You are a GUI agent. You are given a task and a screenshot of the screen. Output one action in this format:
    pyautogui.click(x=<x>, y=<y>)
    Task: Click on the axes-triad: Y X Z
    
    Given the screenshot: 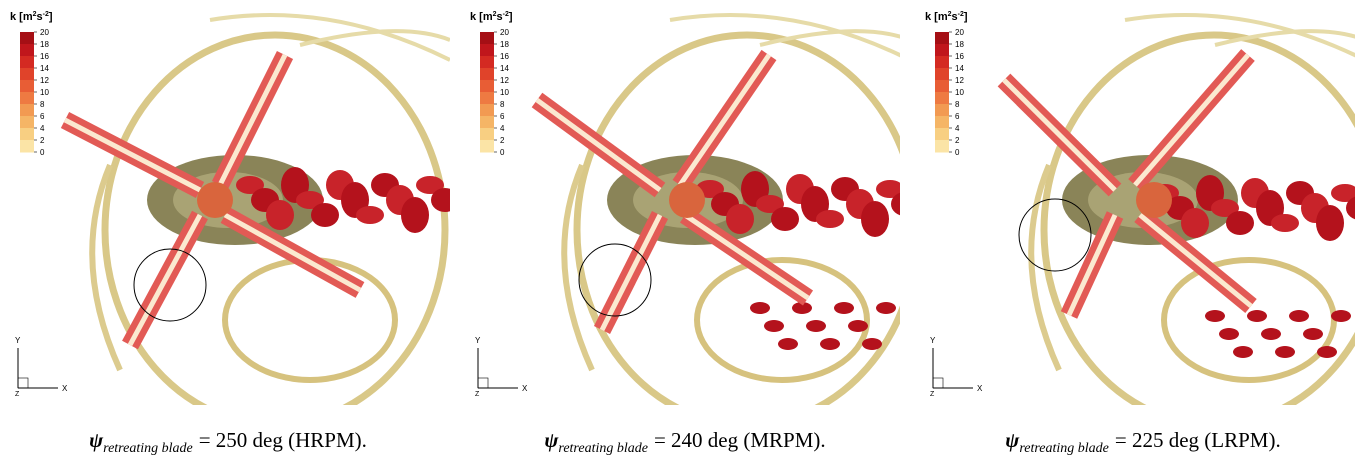 What is the action you would take?
    pyautogui.click(x=501, y=367)
    